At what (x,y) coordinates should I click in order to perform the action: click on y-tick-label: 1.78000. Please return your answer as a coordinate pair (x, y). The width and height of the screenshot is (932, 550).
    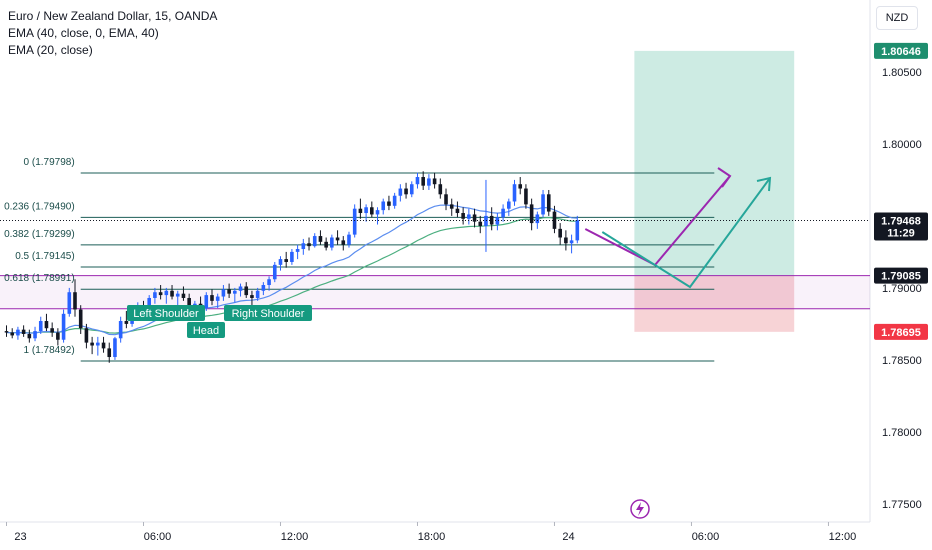
    Looking at the image, I should click on (902, 433).